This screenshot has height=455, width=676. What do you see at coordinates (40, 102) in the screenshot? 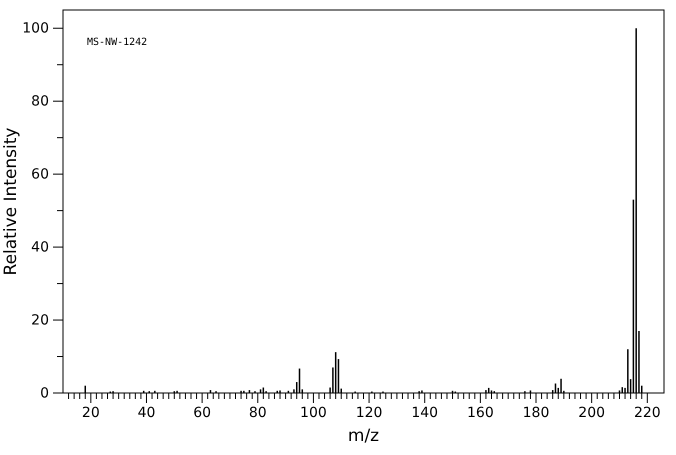
I see `y-tick-label: 80` at bounding box center [40, 102].